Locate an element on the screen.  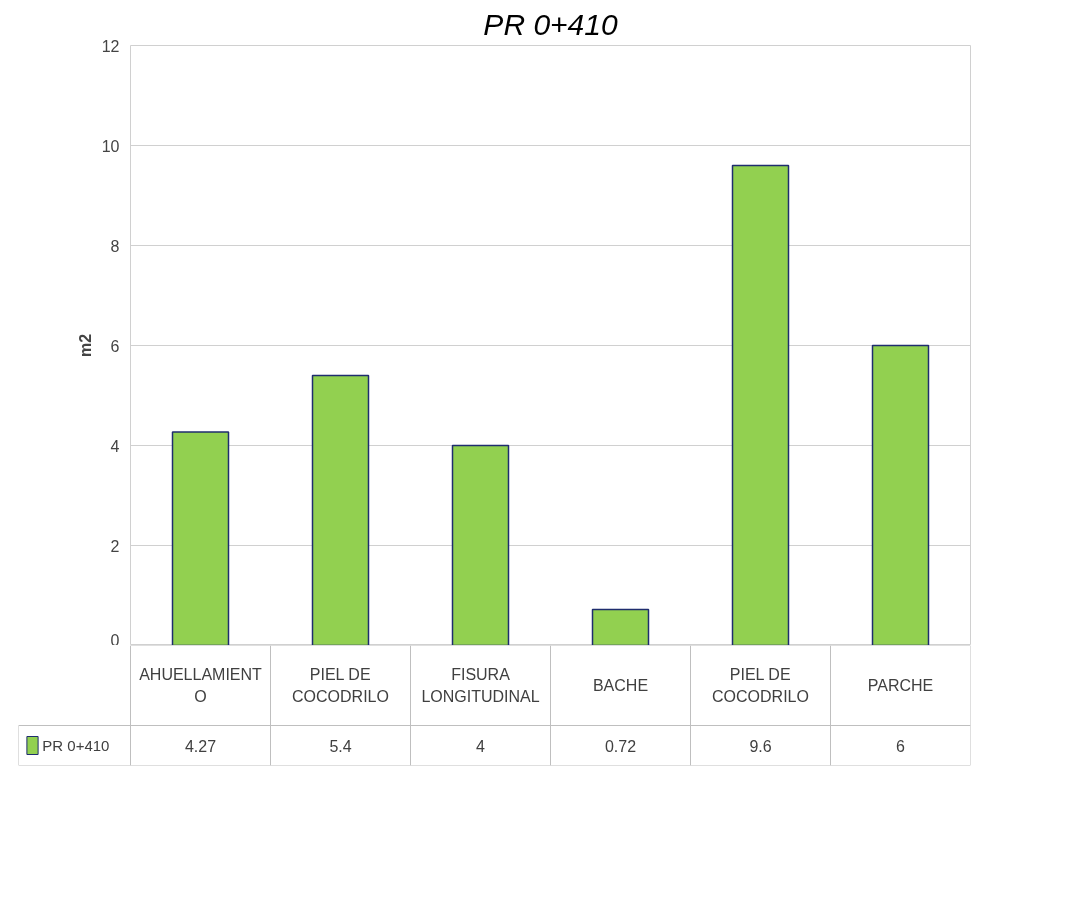
y-axis-title: m2 is located at coordinates (85, 345).